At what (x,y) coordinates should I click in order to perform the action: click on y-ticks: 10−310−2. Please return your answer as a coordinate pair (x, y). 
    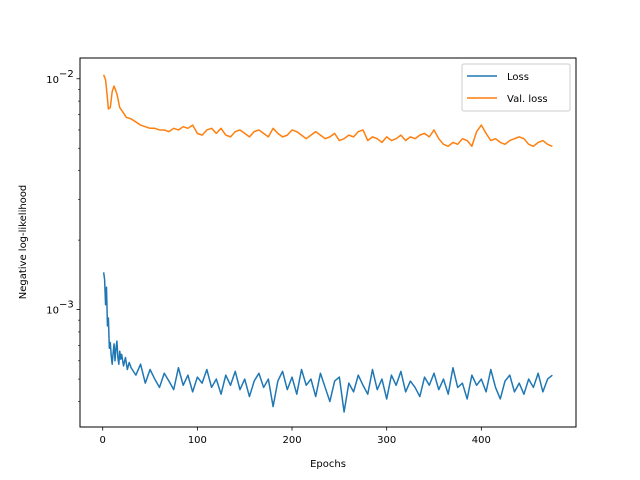
    Looking at the image, I should click on (63, 235).